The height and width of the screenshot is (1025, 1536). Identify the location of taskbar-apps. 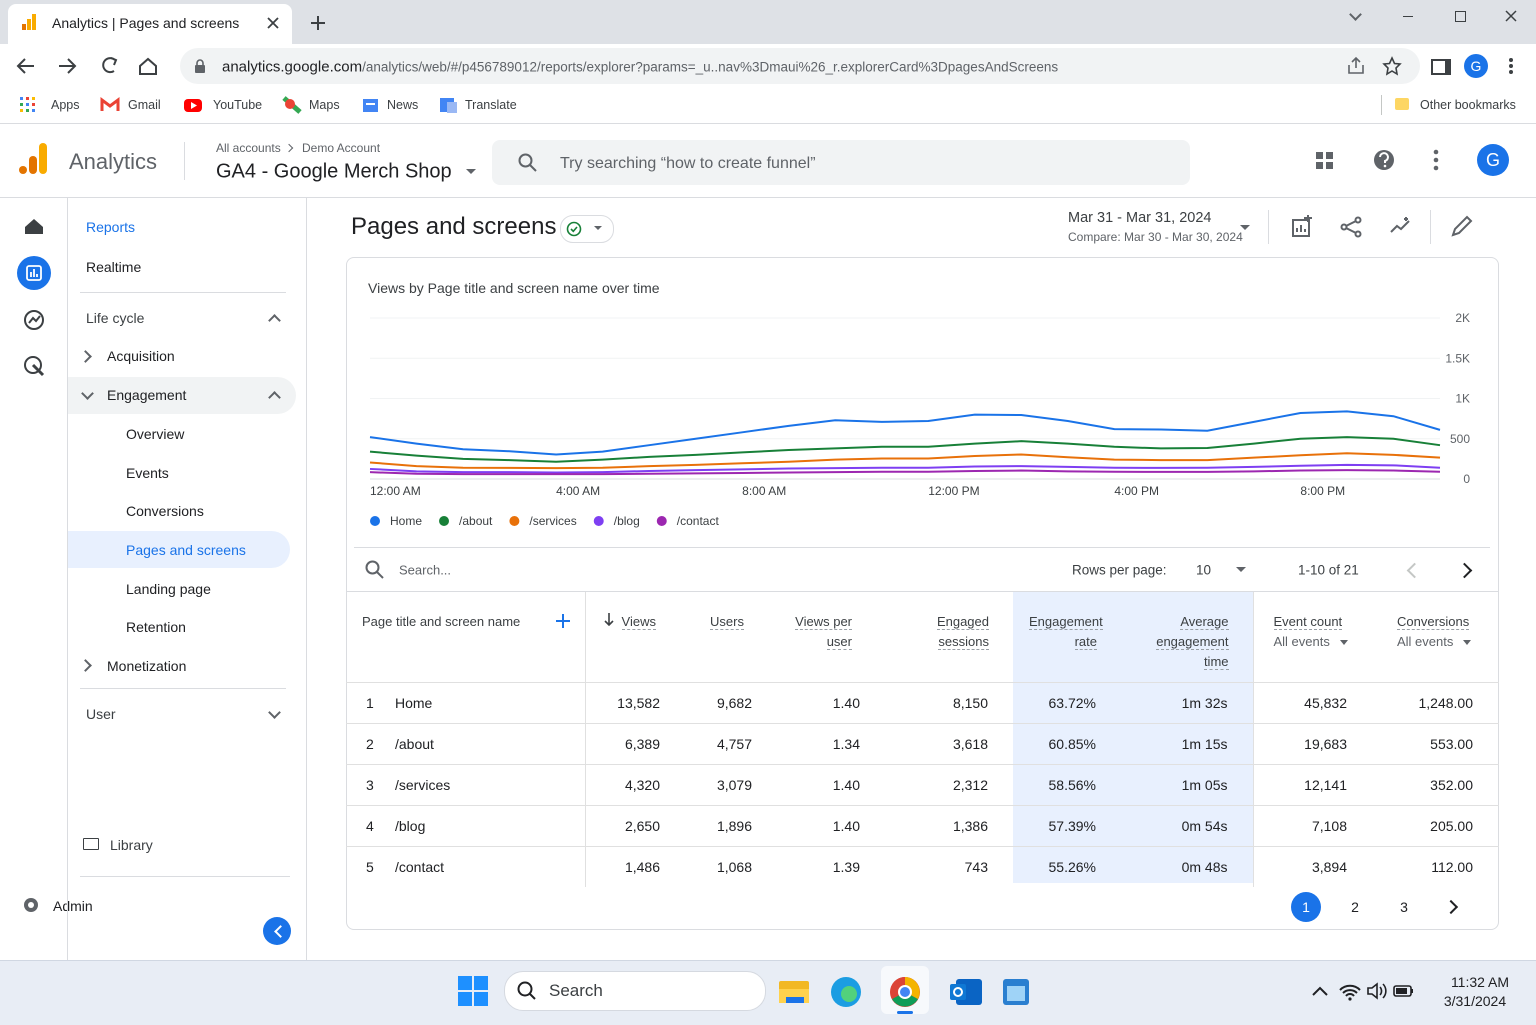
(907, 992).